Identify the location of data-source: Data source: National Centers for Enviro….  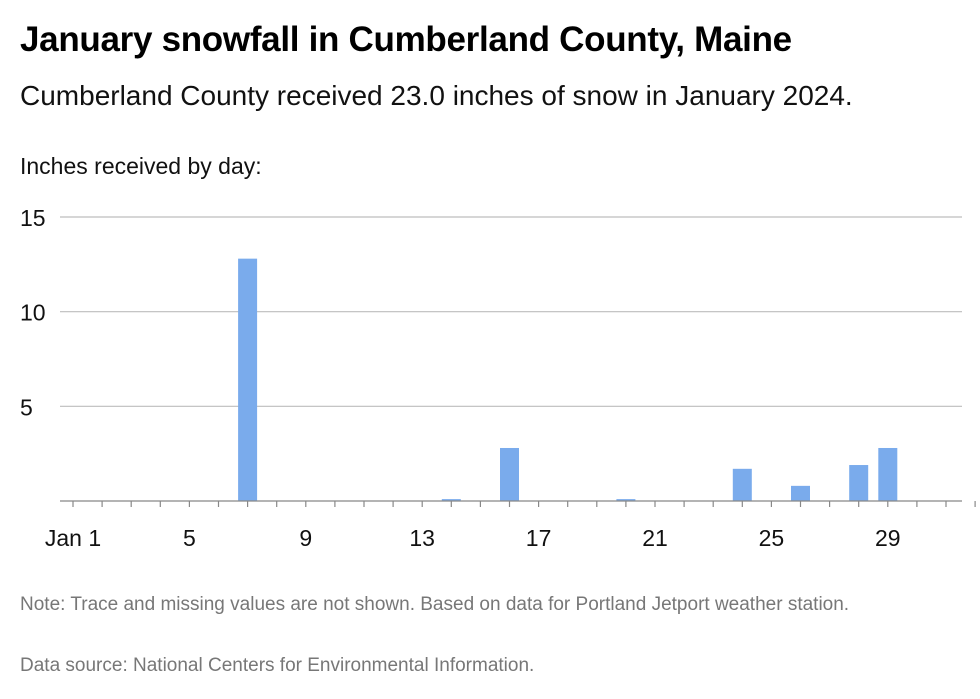
(277, 665).